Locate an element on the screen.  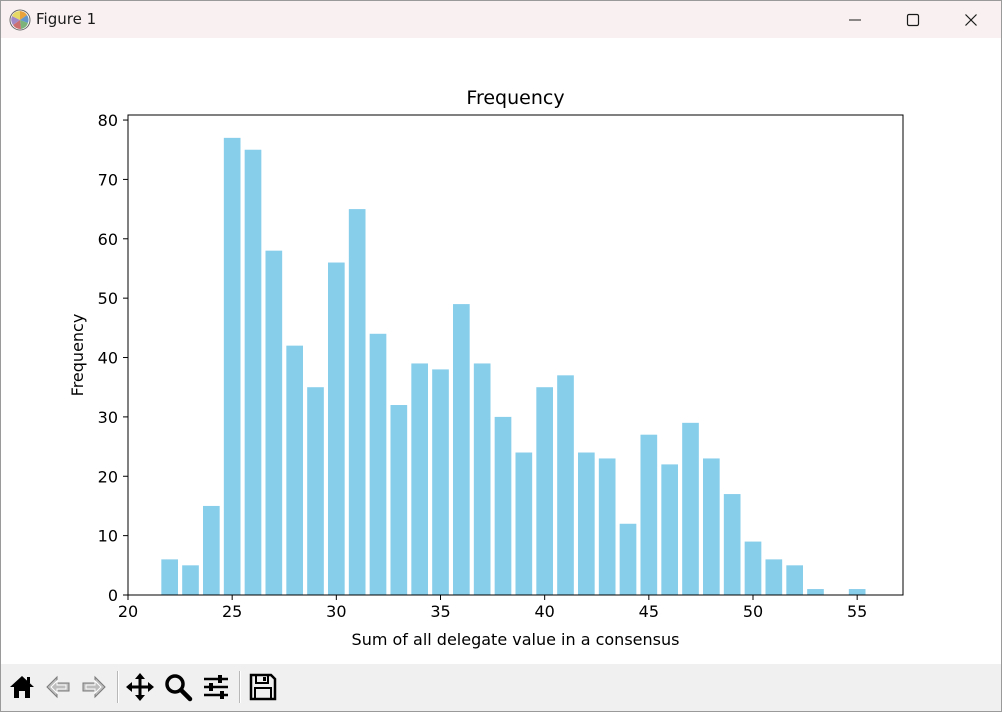
save-icon is located at coordinates (263, 687).